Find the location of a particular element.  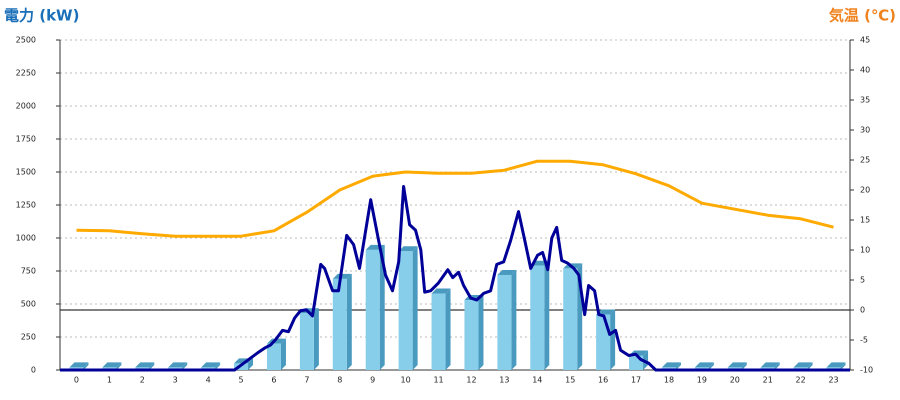

y2-tick-label: 45 is located at coordinates (865, 40).